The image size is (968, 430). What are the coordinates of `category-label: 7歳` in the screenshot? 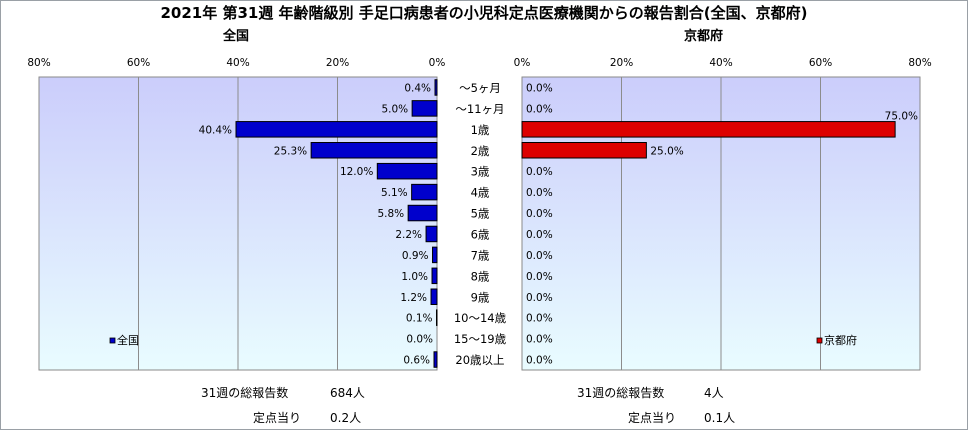 It's located at (480, 255).